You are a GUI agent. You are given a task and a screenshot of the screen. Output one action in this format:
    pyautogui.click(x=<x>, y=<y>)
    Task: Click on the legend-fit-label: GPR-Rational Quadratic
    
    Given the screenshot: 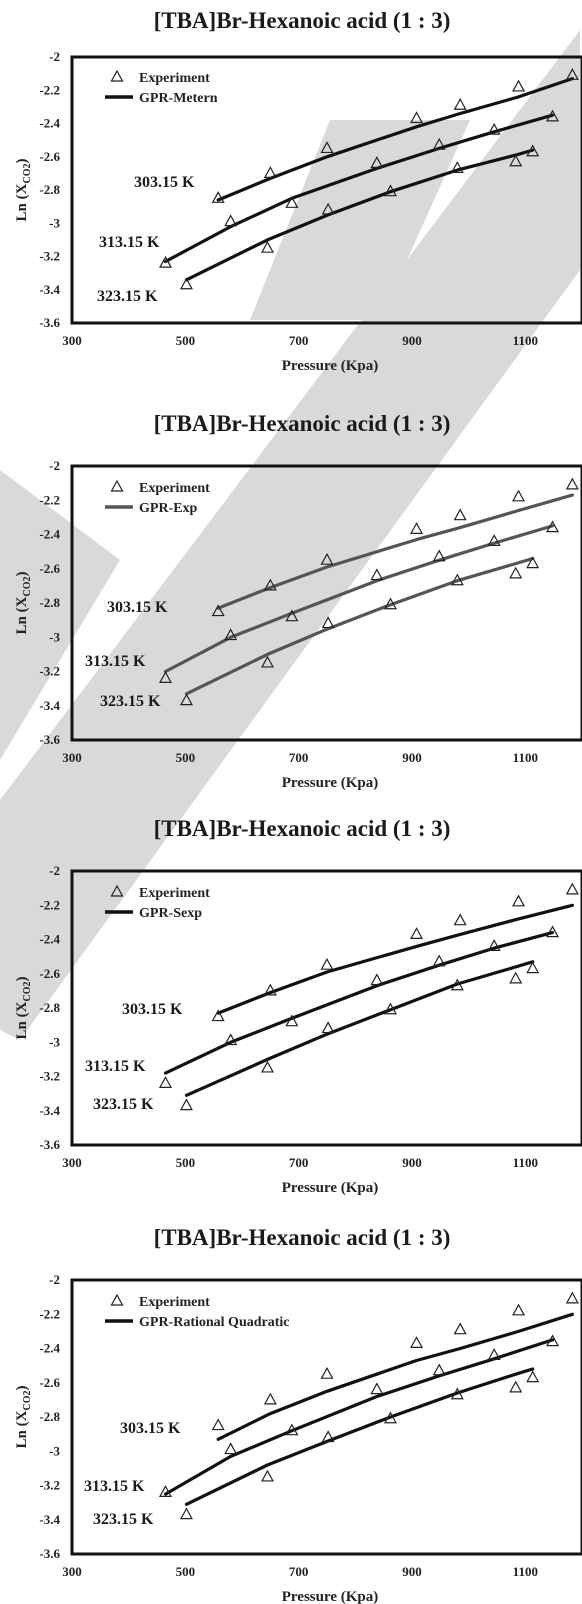 What is the action you would take?
    pyautogui.click(x=214, y=1322)
    